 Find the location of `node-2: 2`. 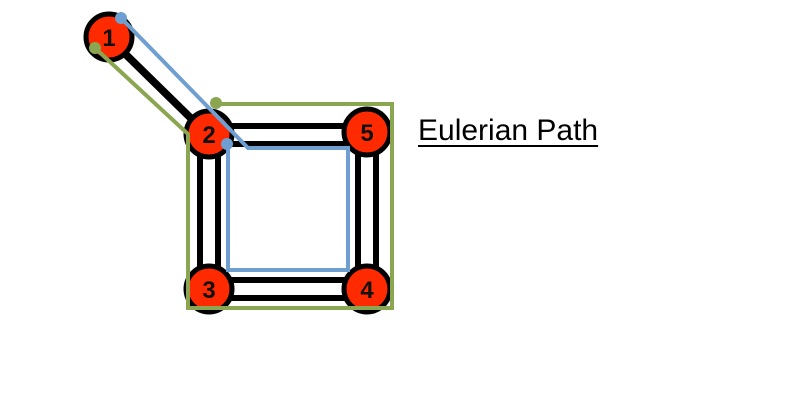

node-2: 2 is located at coordinates (209, 134).